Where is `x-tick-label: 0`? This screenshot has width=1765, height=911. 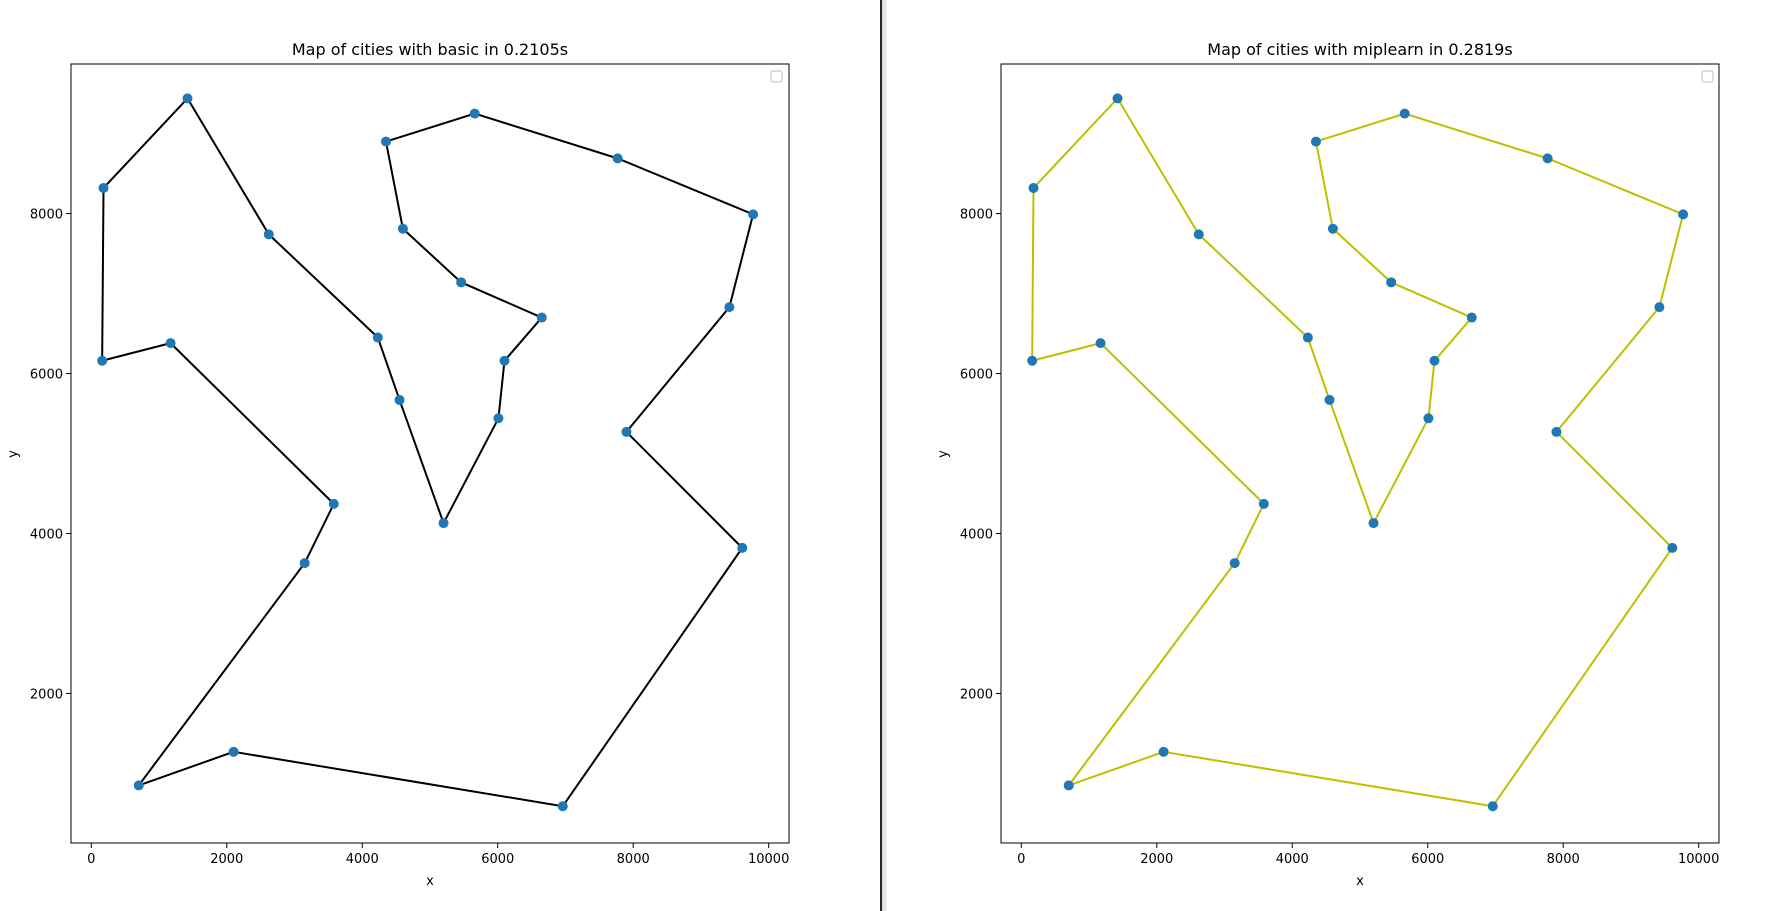 x-tick-label: 0 is located at coordinates (1021, 859).